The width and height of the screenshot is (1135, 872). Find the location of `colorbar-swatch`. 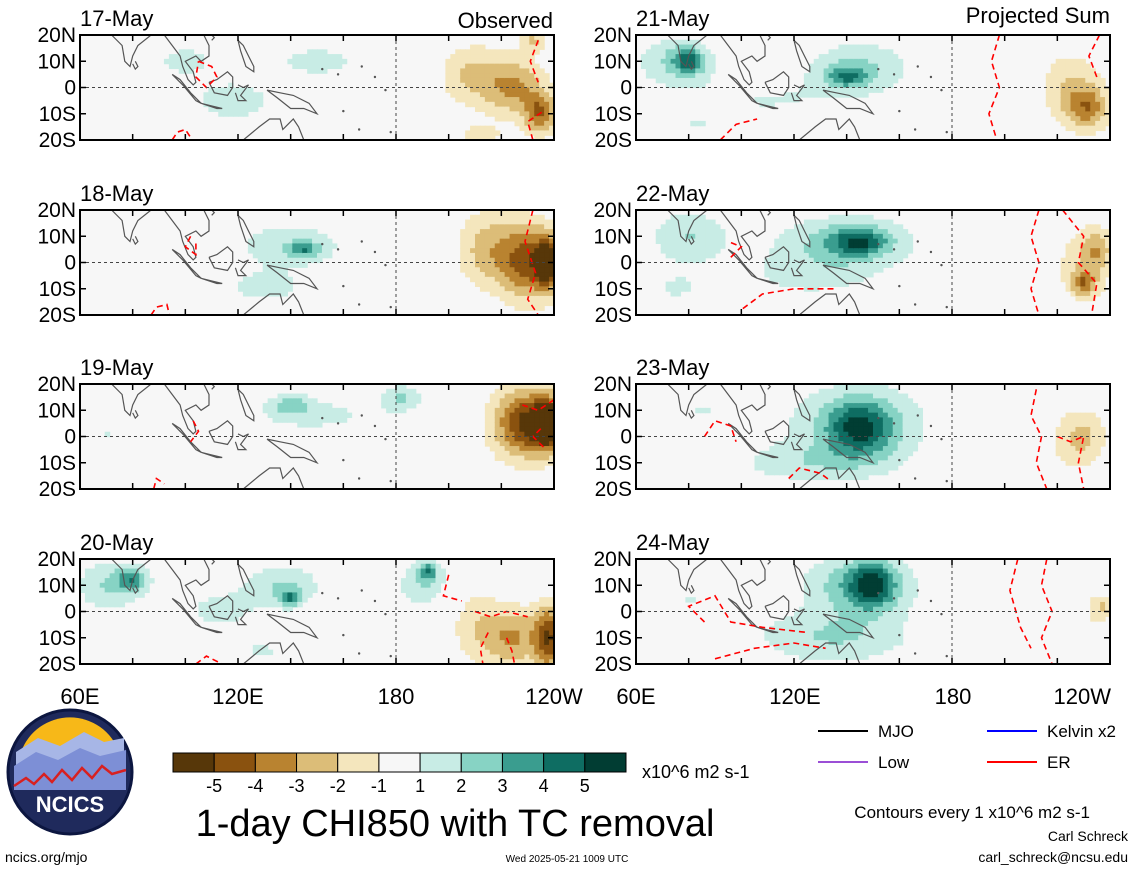

colorbar-swatch is located at coordinates (605, 762).